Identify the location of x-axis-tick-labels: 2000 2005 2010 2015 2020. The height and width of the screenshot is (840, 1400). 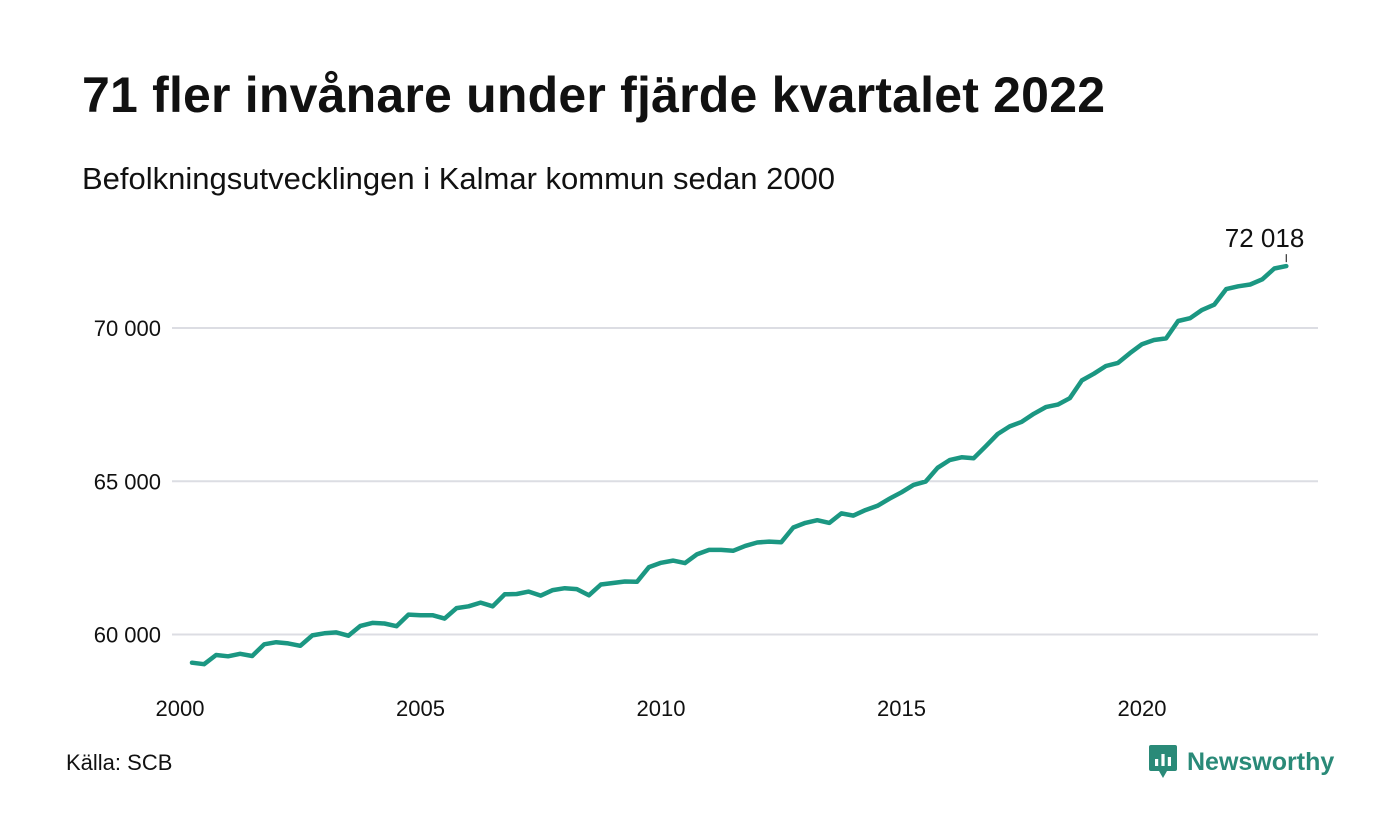
(661, 708).